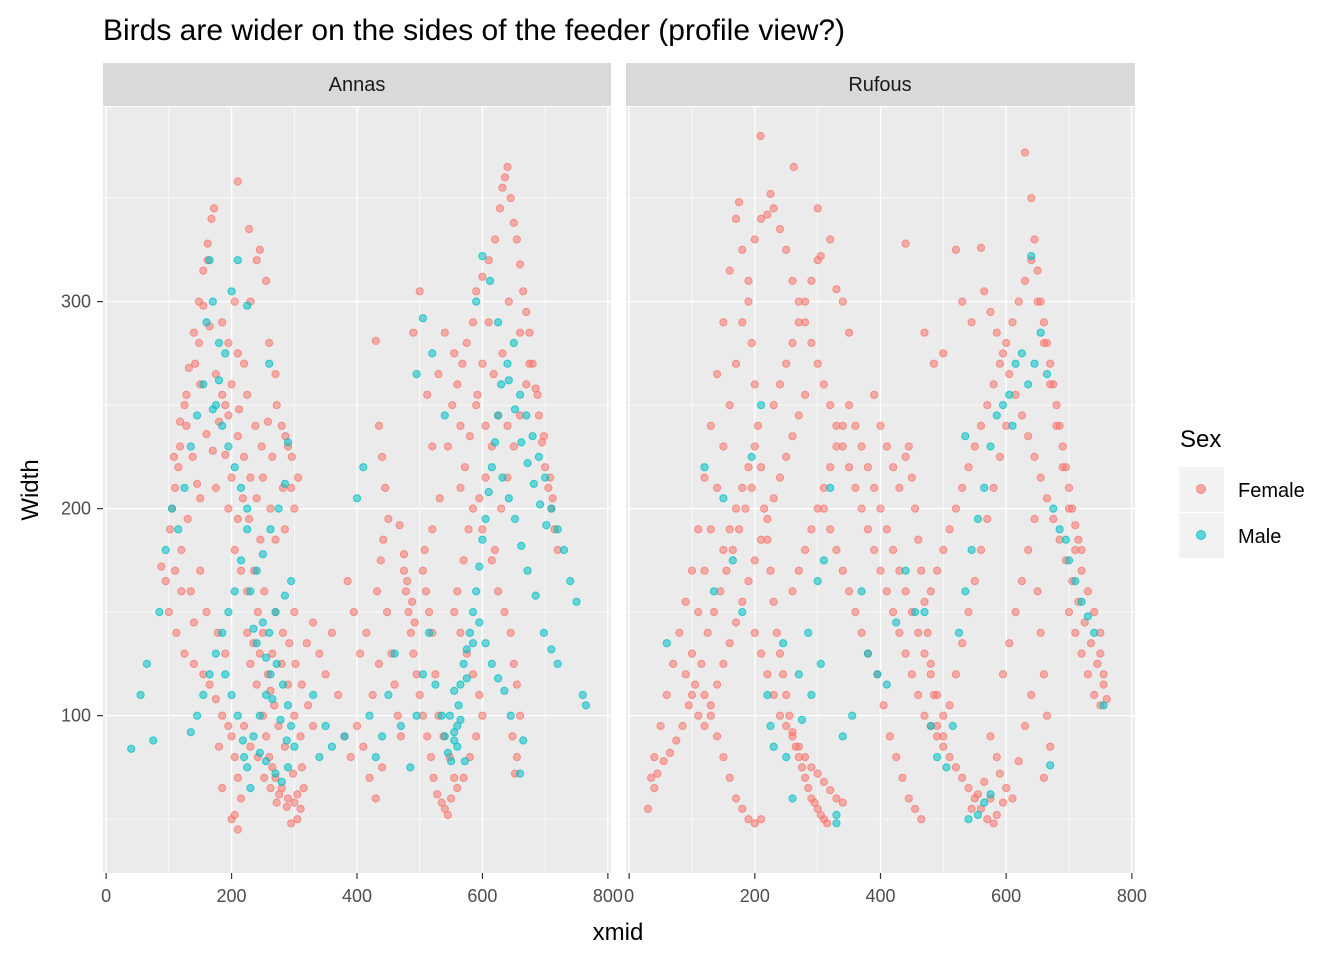  Describe the element at coordinates (629, 896) in the screenshot. I see `x-tick-label: 0` at that location.